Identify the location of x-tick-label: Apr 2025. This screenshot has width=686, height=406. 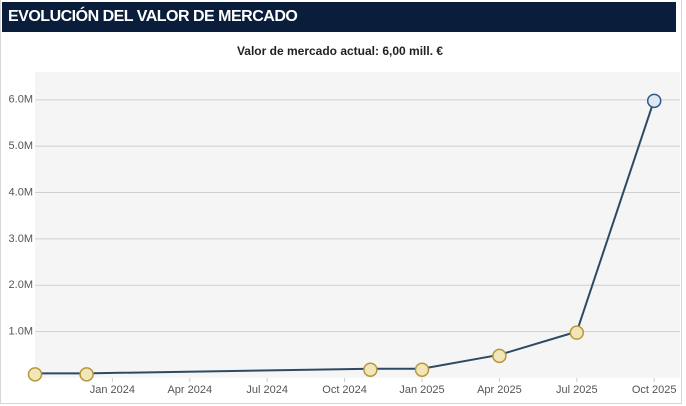
(499, 390).